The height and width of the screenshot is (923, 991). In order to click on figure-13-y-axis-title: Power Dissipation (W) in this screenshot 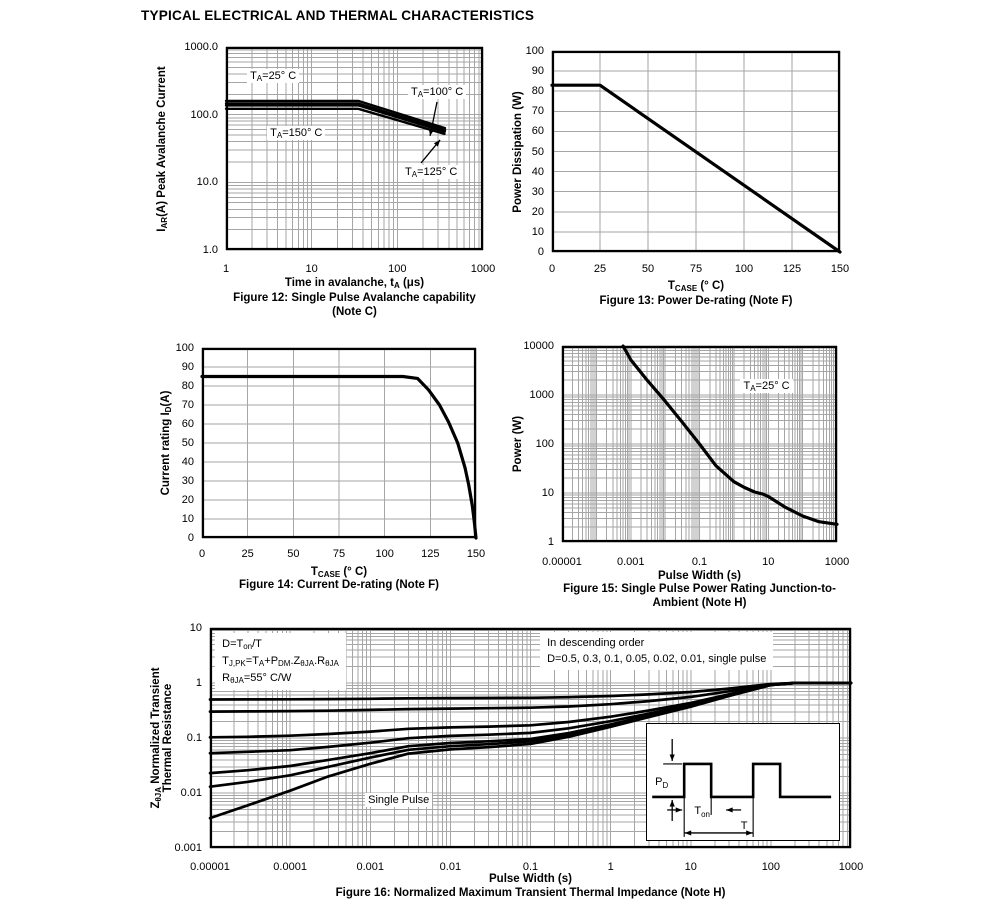, I will do `click(518, 151)`.